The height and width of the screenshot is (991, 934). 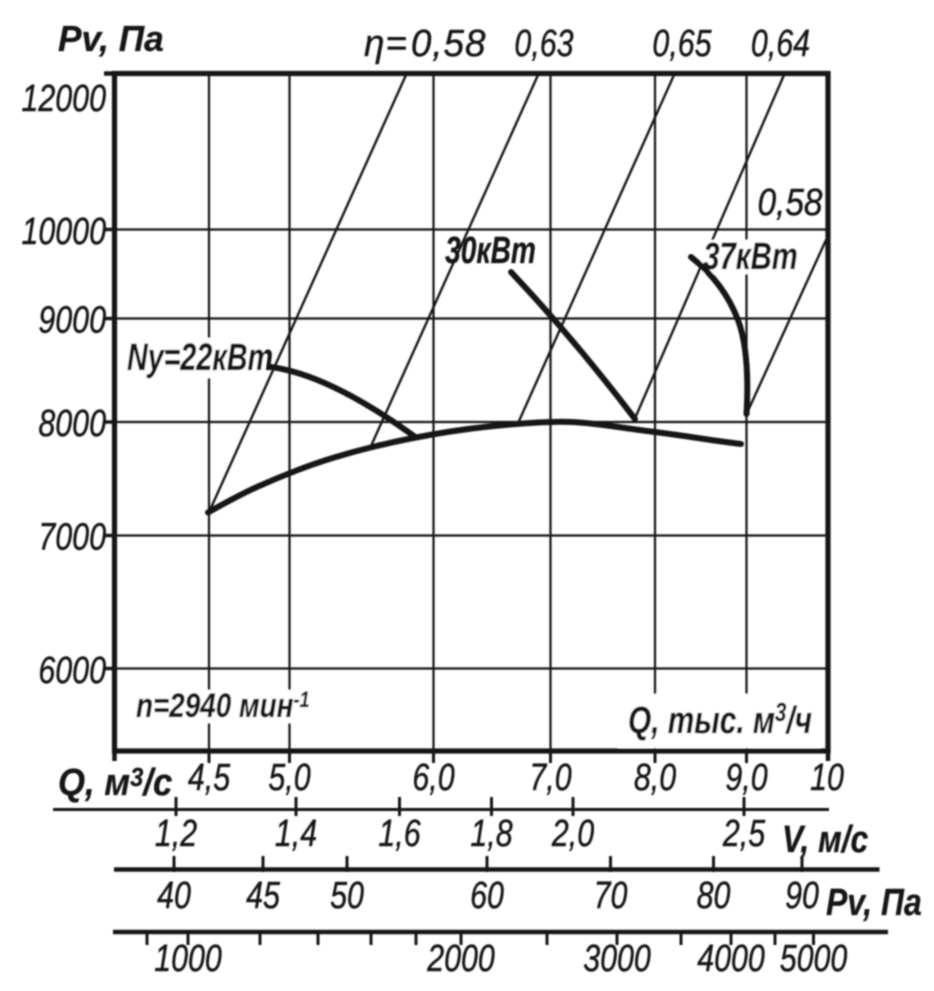 I want to click on svg-text: 3000, so click(x=617, y=959).